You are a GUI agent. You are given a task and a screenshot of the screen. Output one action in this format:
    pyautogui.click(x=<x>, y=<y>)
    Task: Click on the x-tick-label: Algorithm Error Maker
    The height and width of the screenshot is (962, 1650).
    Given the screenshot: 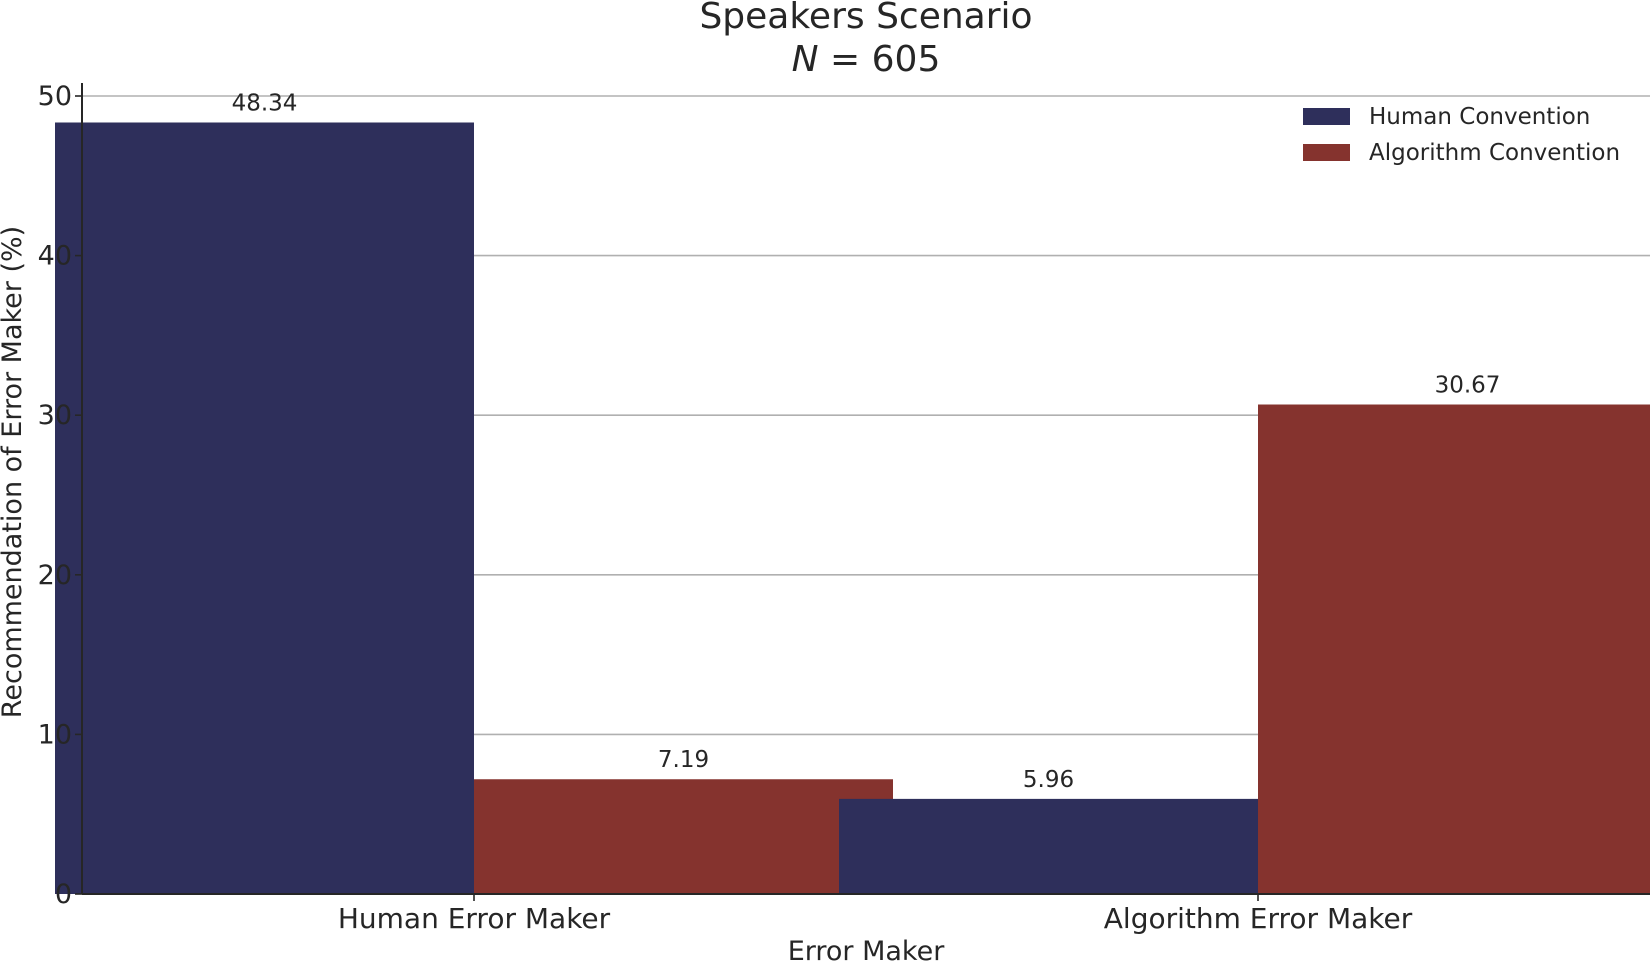 What is the action you would take?
    pyautogui.click(x=1258, y=918)
    